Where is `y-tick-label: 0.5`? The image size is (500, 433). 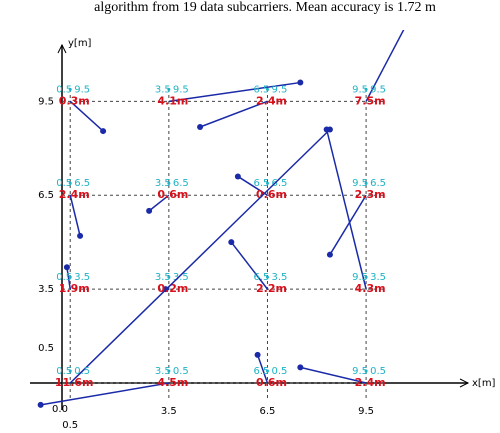
y-tick-label: 0.5 is located at coordinates (46, 348).